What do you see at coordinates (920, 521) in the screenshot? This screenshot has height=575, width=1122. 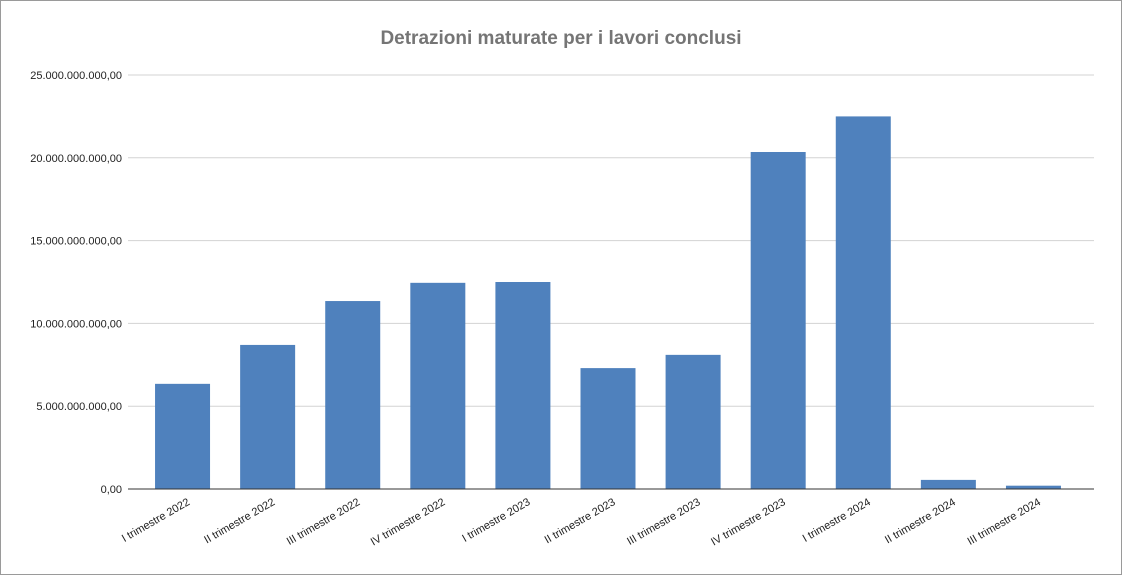 I see `x-tick-label: II trimestre 2024` at bounding box center [920, 521].